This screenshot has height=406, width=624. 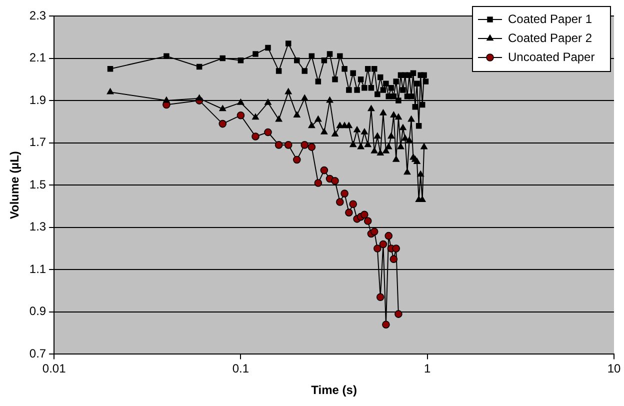 I want to click on y-tick-label: 1.5, so click(x=37, y=184).